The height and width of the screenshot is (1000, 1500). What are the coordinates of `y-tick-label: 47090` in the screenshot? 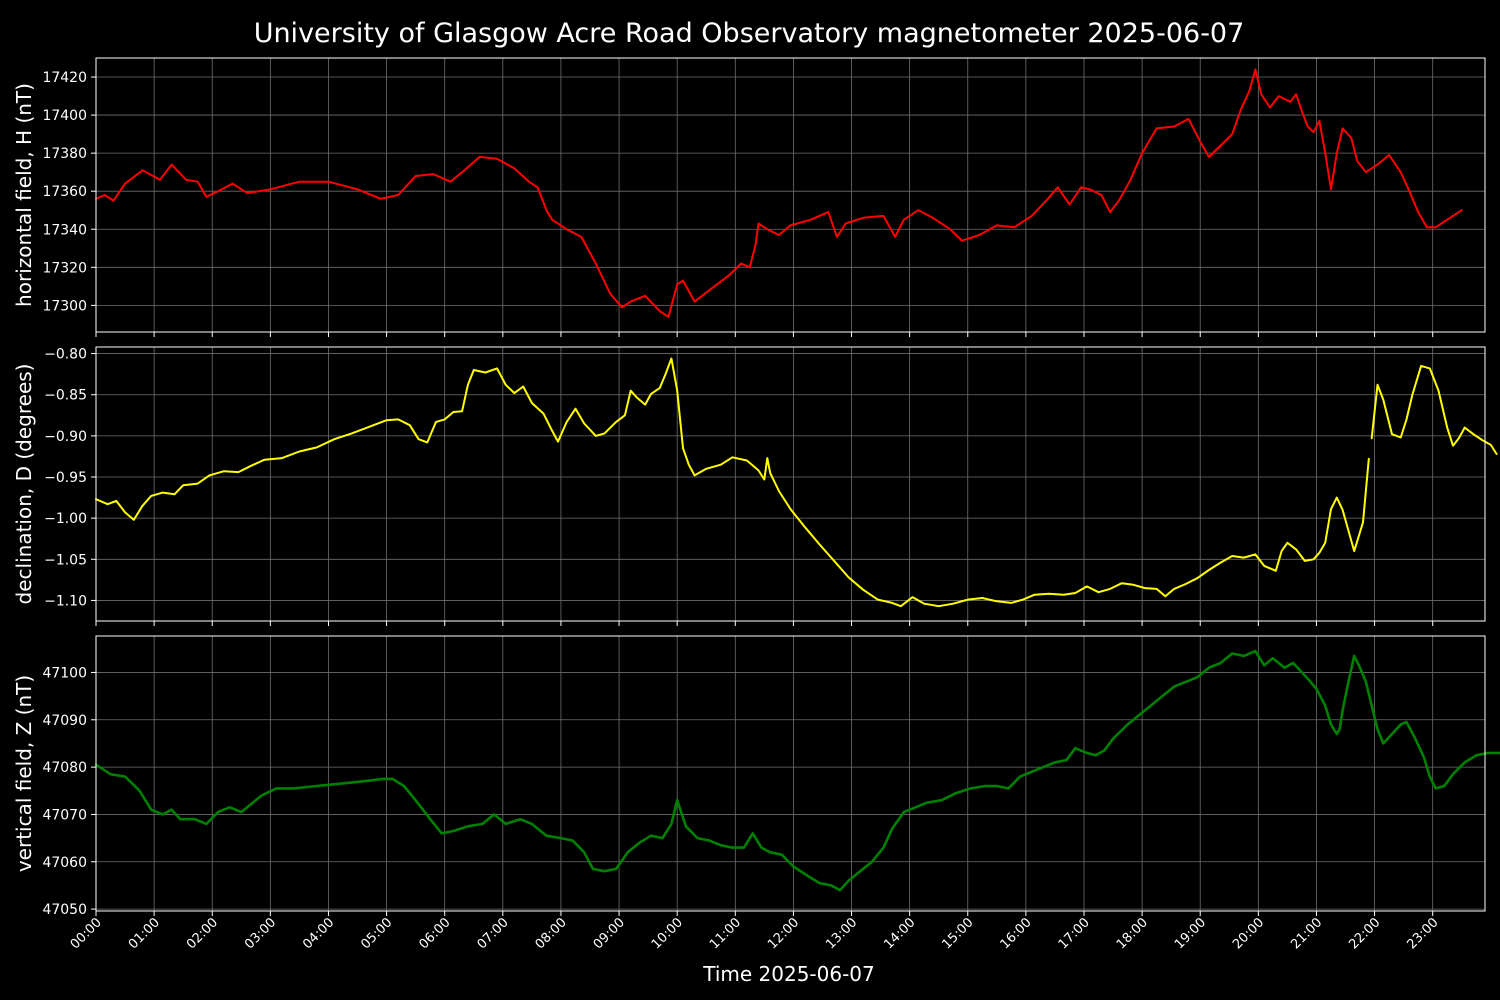 It's located at (64, 721).